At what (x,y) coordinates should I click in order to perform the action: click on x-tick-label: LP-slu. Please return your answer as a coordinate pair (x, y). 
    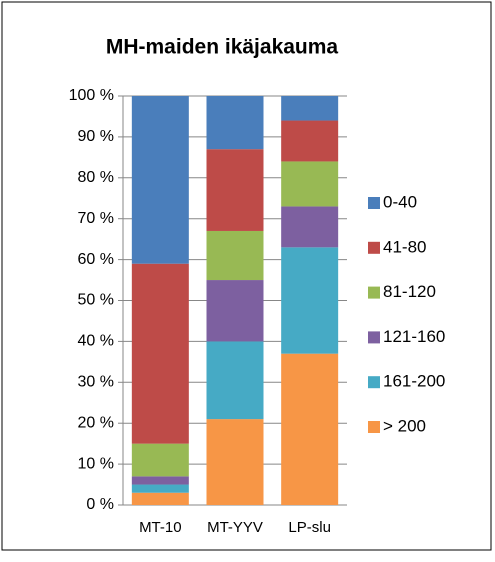
    Looking at the image, I should click on (309, 527).